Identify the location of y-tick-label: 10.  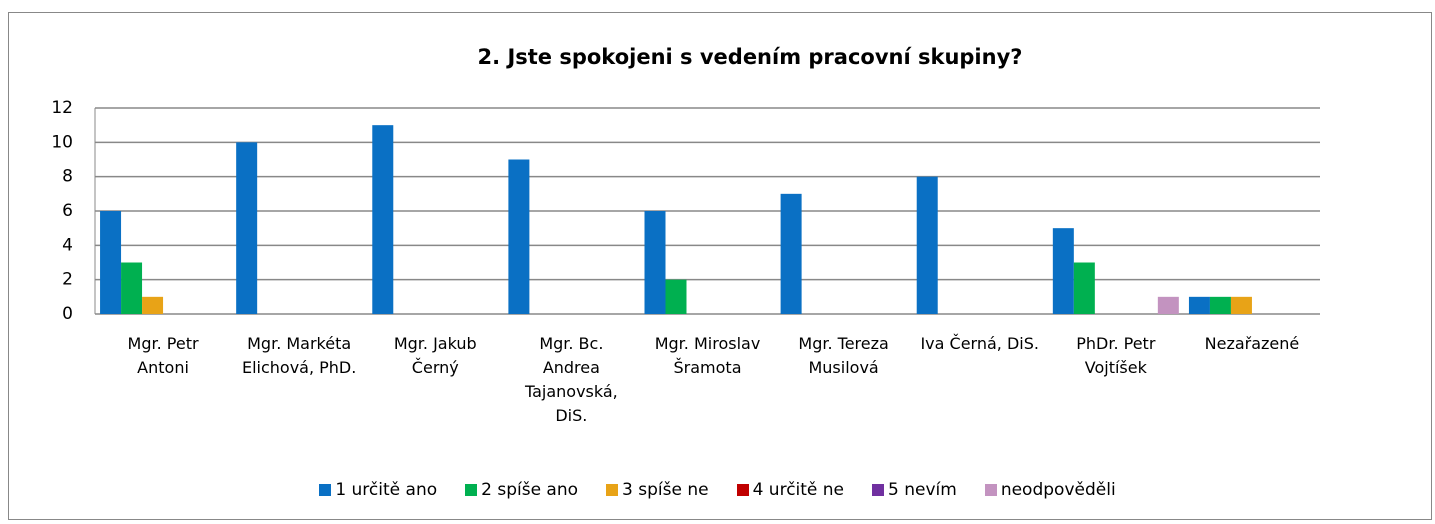
(62, 142).